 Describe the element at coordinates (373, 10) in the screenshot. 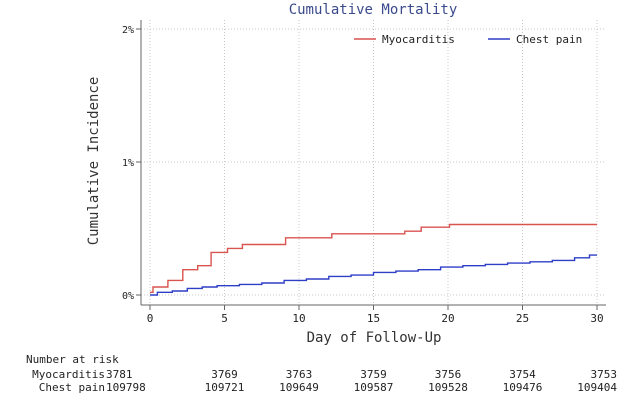

I see `chart-title: Cumulative Mortality` at that location.